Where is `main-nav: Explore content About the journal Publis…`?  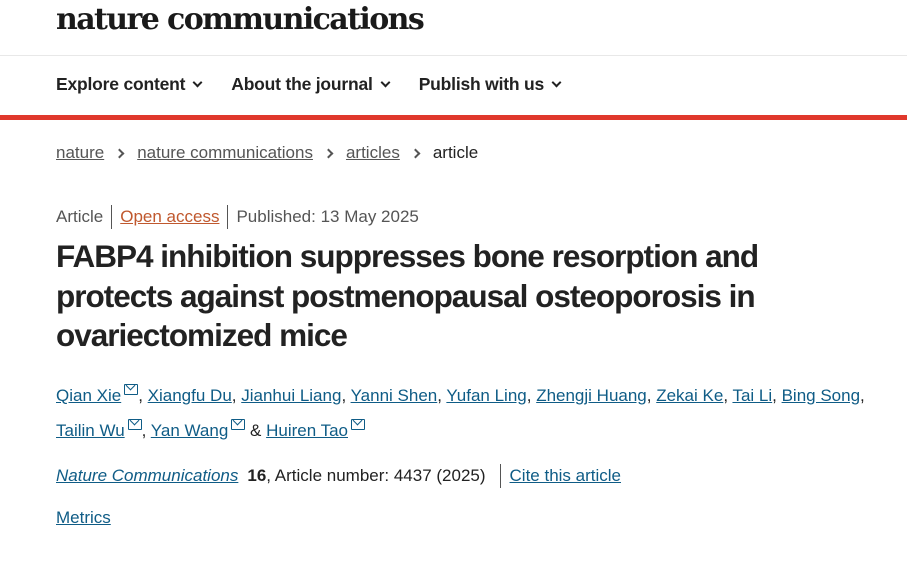 main-nav: Explore content About the journal Publis… is located at coordinates (323, 84).